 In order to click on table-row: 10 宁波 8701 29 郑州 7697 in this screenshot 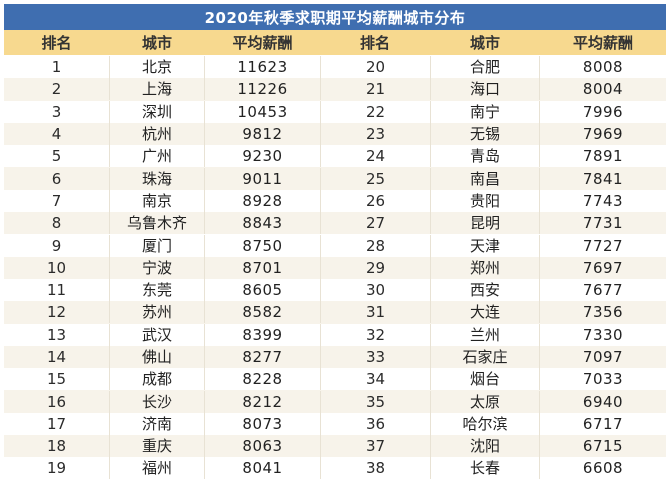, I will do `click(335, 267)`.